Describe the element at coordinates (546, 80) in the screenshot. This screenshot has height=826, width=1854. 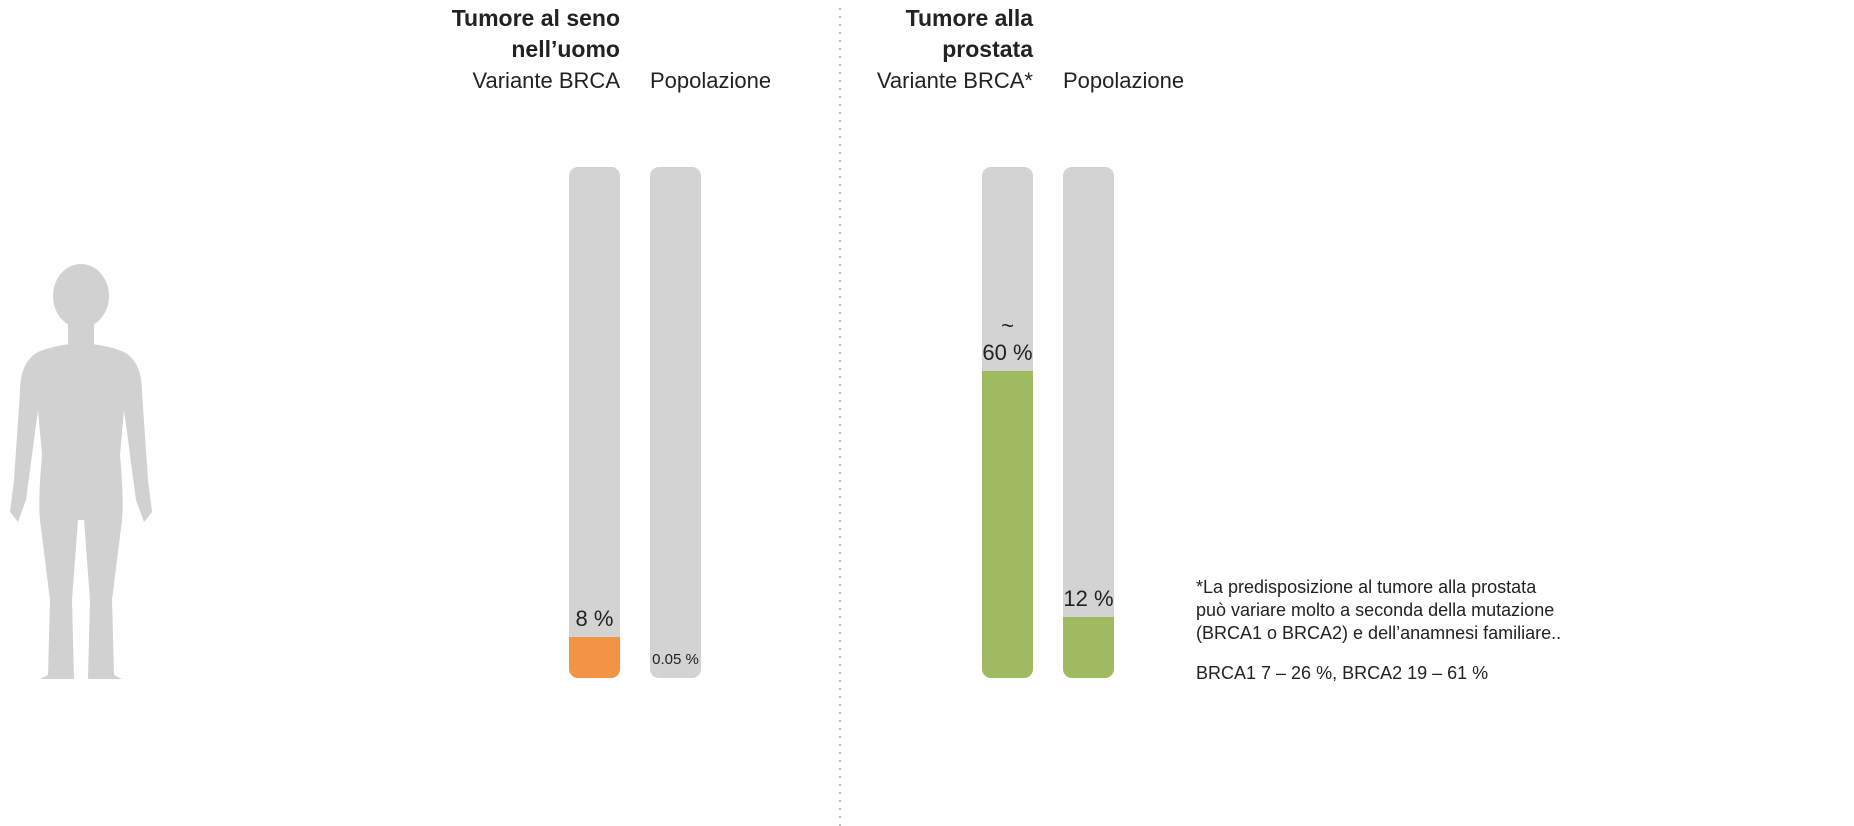
I see `category-label: Variante BRCA` at that location.